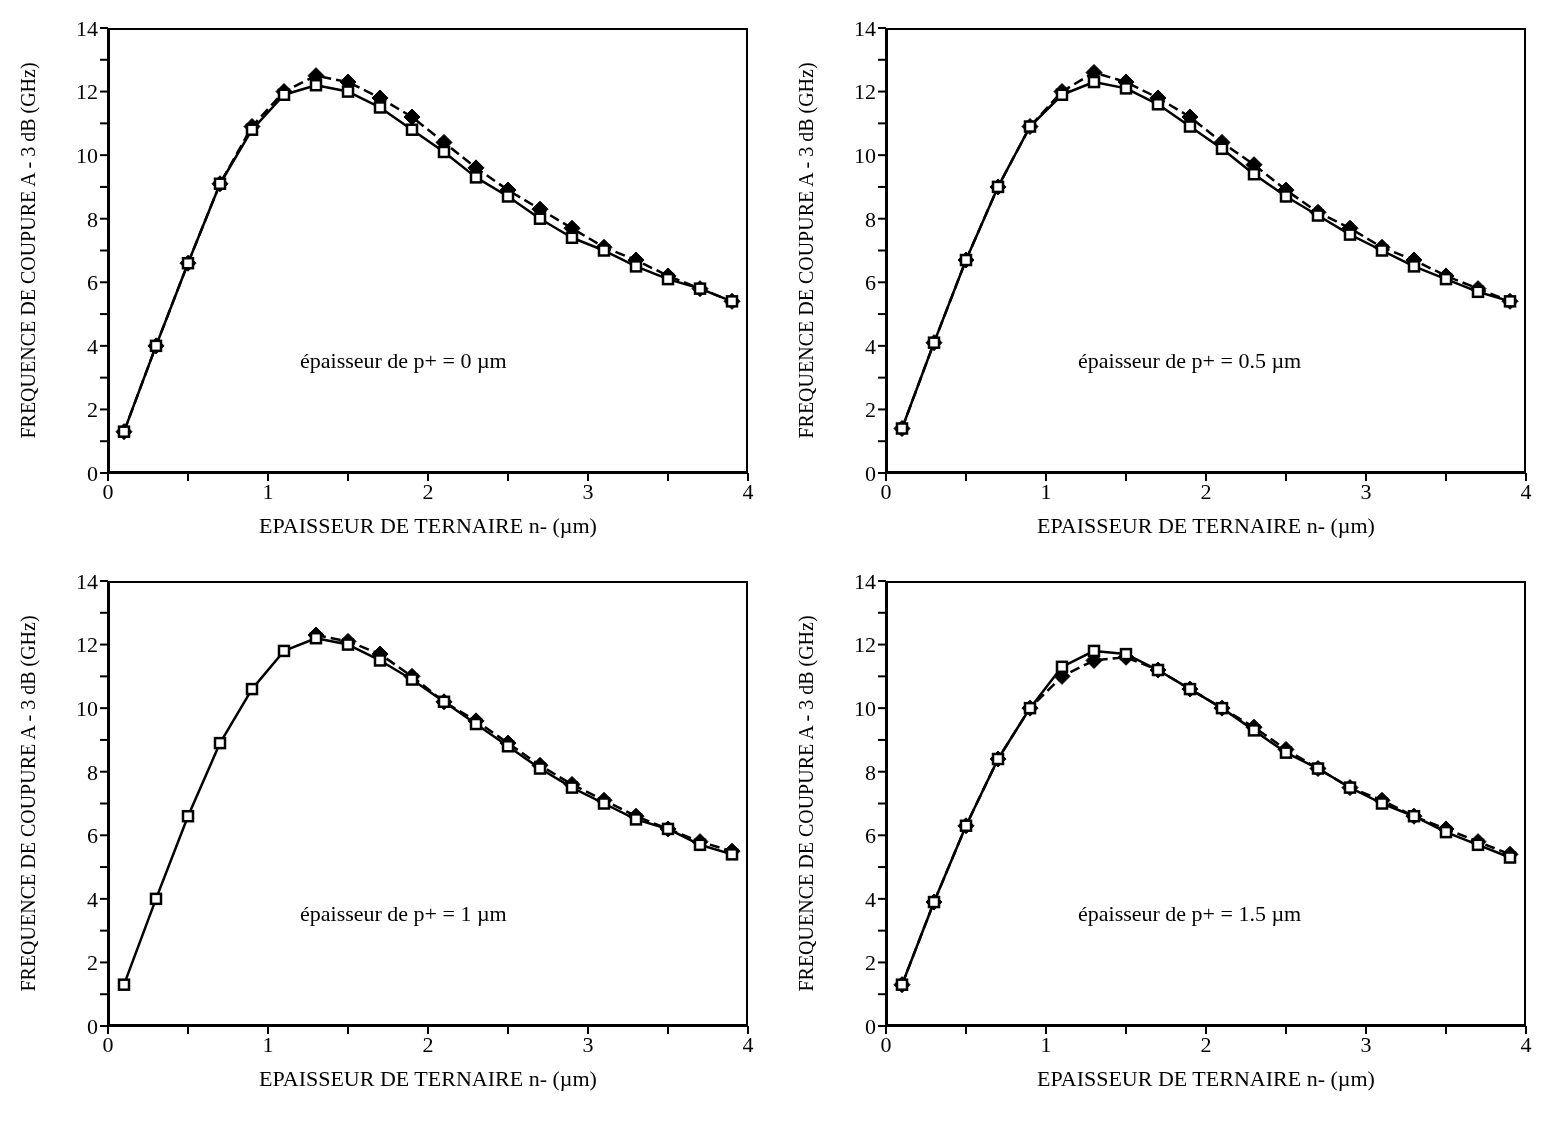 The image size is (1564, 1122). Describe the element at coordinates (403, 914) in the screenshot. I see `annotation: épaisseur de p+ = 1 µm` at that location.